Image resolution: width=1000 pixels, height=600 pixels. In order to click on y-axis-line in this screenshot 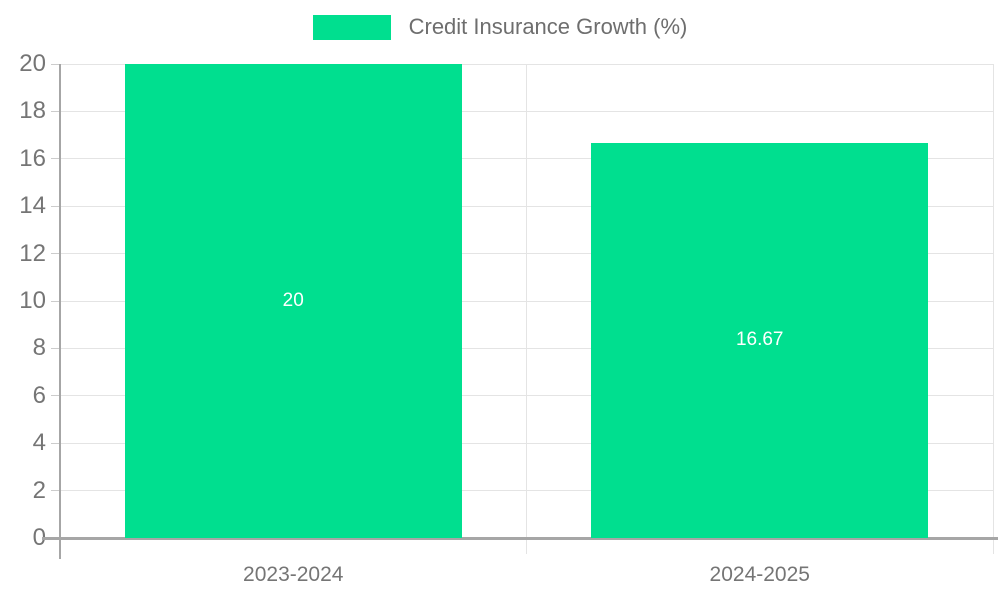, I will do `click(60, 311)`.